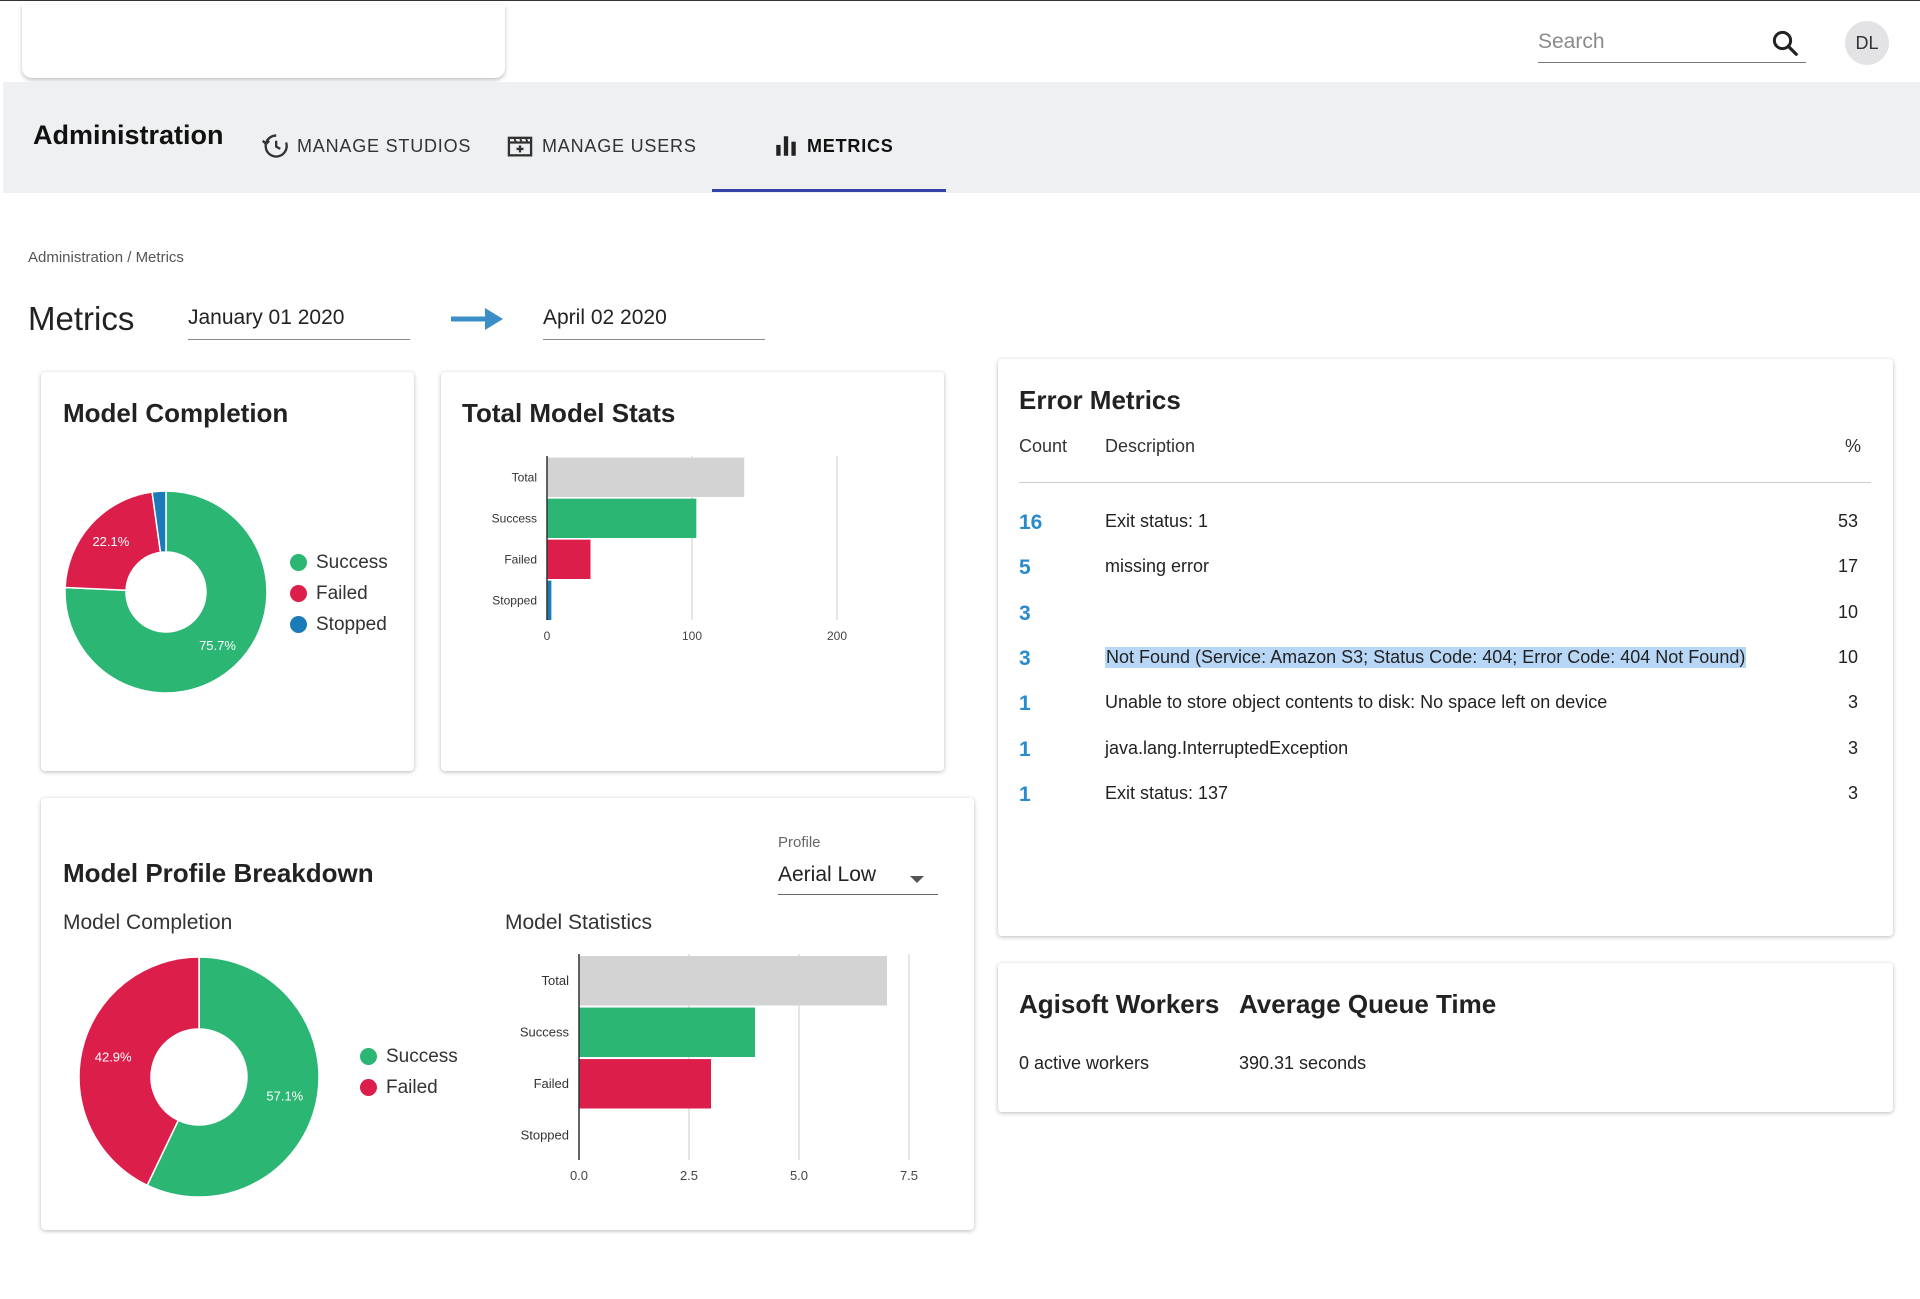 The image size is (1920, 1299). Describe the element at coordinates (351, 624) in the screenshot. I see `legend-label: Stopped` at that location.